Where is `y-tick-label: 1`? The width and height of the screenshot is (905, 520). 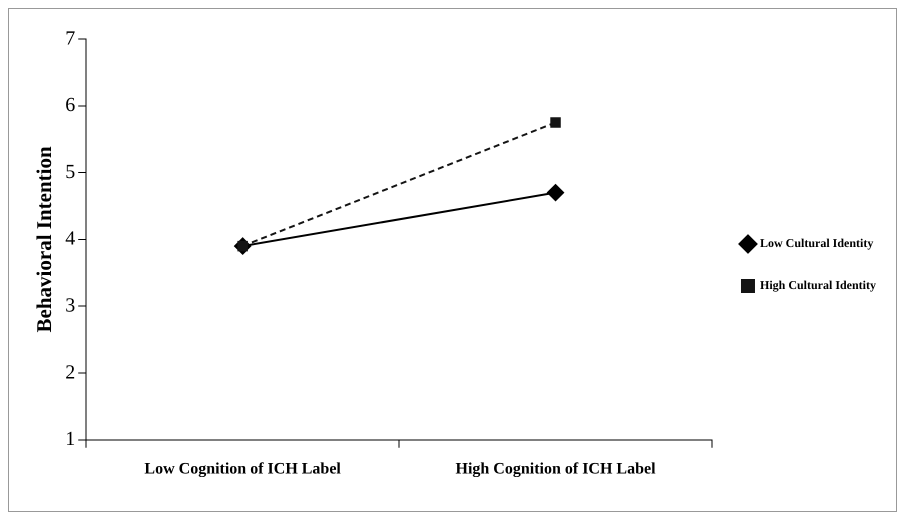 y-tick-label: 1 is located at coordinates (70, 439).